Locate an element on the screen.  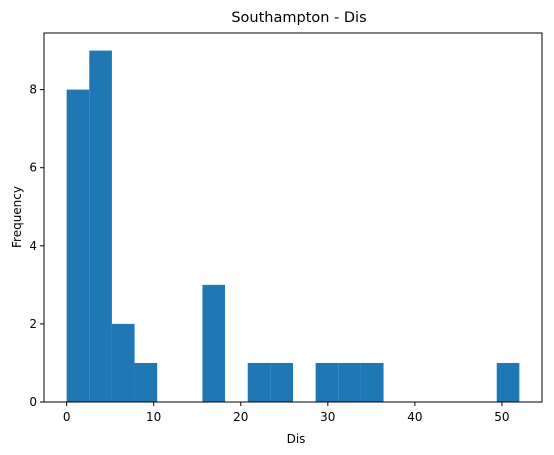
y-tick-label: 2 is located at coordinates (33, 324).